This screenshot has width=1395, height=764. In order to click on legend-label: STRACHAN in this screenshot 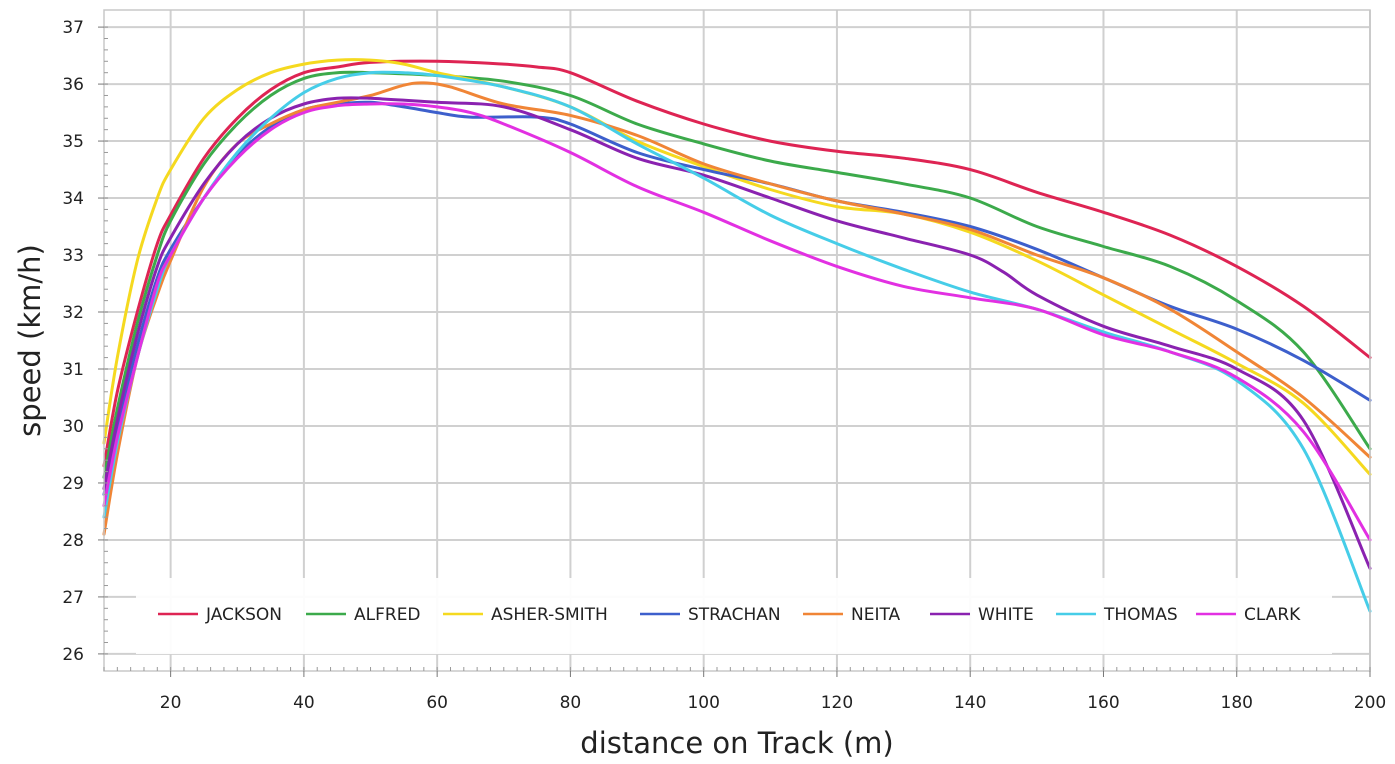, I will do `click(734, 615)`.